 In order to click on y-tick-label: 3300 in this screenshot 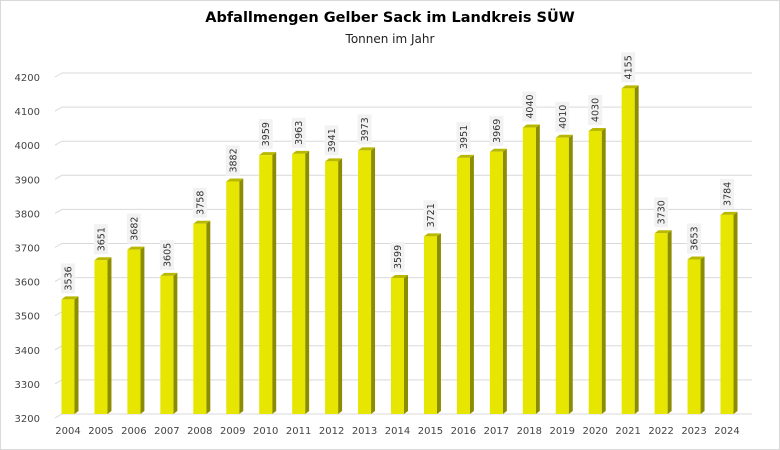, I will do `click(27, 385)`.